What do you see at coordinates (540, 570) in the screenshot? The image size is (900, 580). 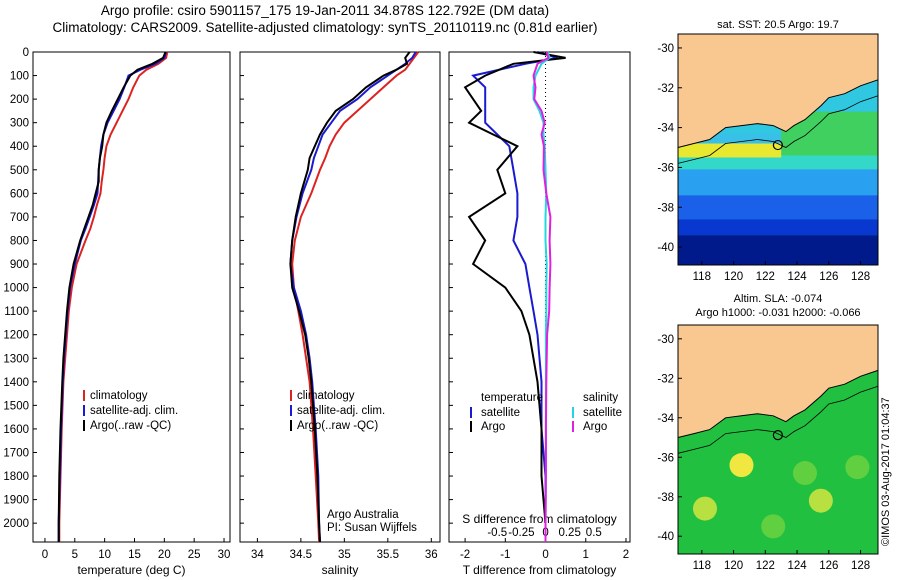 I see `x-axis-label: T difference from climatology` at bounding box center [540, 570].